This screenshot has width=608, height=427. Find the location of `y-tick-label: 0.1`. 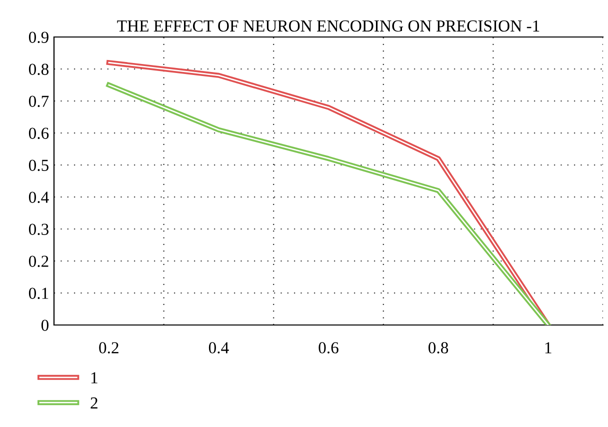

y-tick-label: 0.1 is located at coordinates (38, 294).